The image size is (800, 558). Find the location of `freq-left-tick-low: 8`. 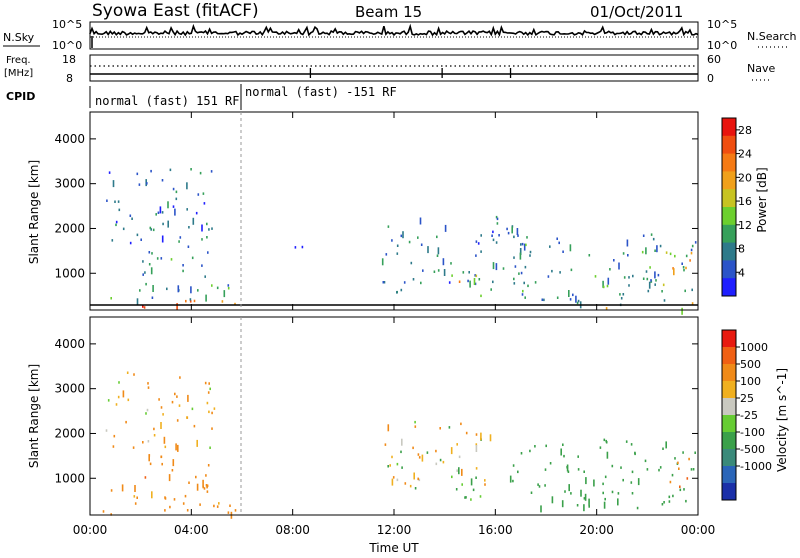

freq-left-tick-low: 8 is located at coordinates (69, 78).